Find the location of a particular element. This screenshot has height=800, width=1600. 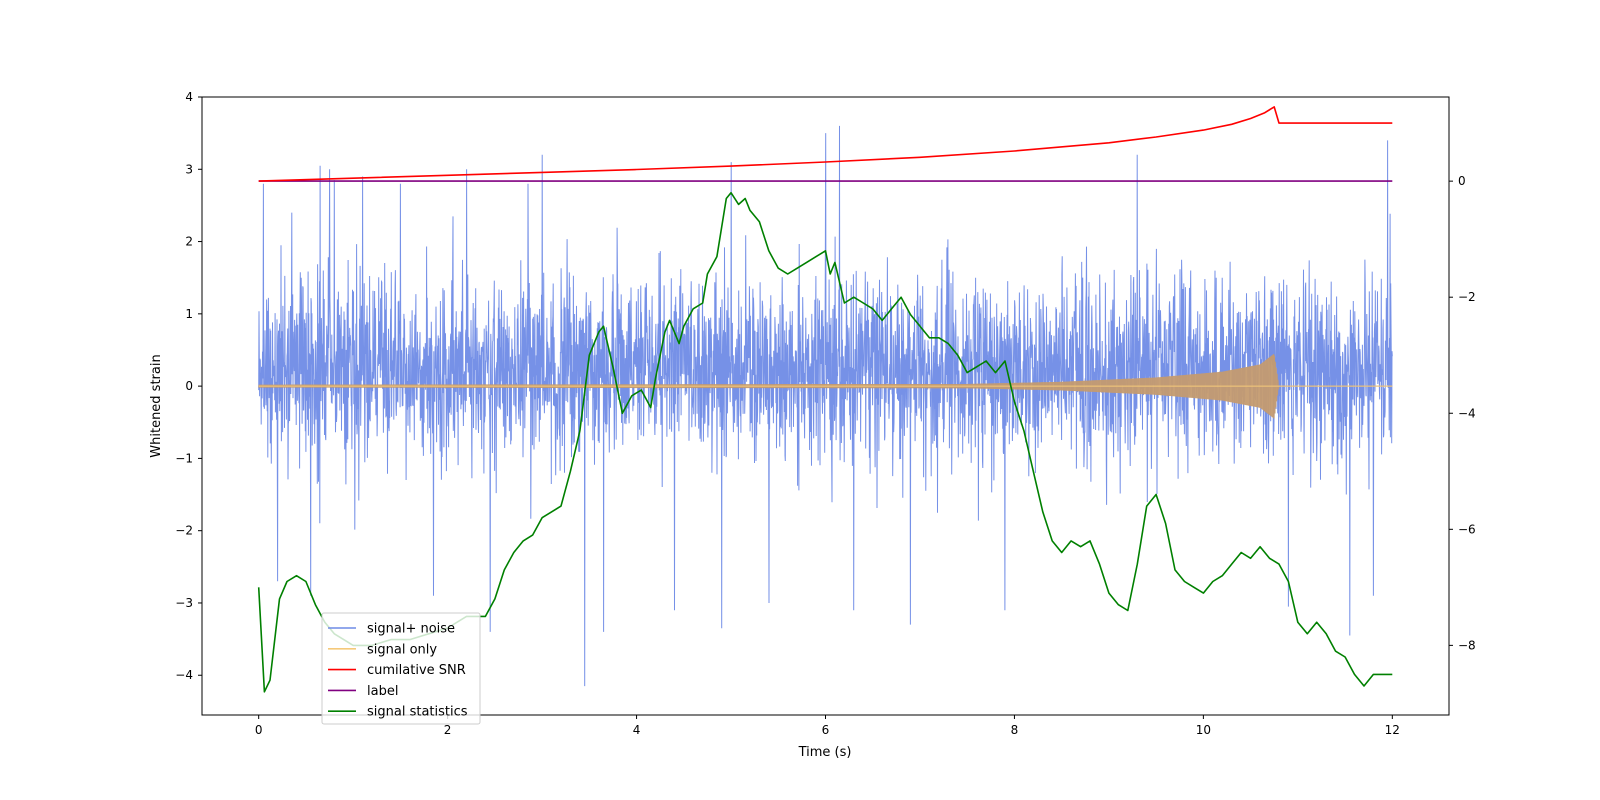

y-left-tick-label: 1 is located at coordinates (189, 314).